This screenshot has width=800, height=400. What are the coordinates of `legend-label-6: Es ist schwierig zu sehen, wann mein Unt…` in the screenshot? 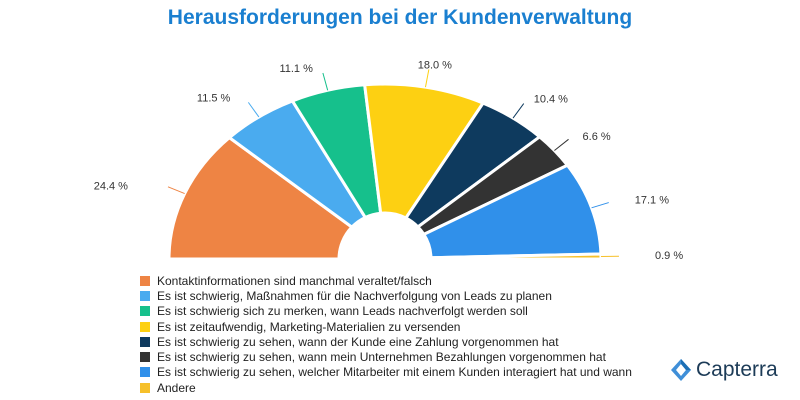 It's located at (381, 357).